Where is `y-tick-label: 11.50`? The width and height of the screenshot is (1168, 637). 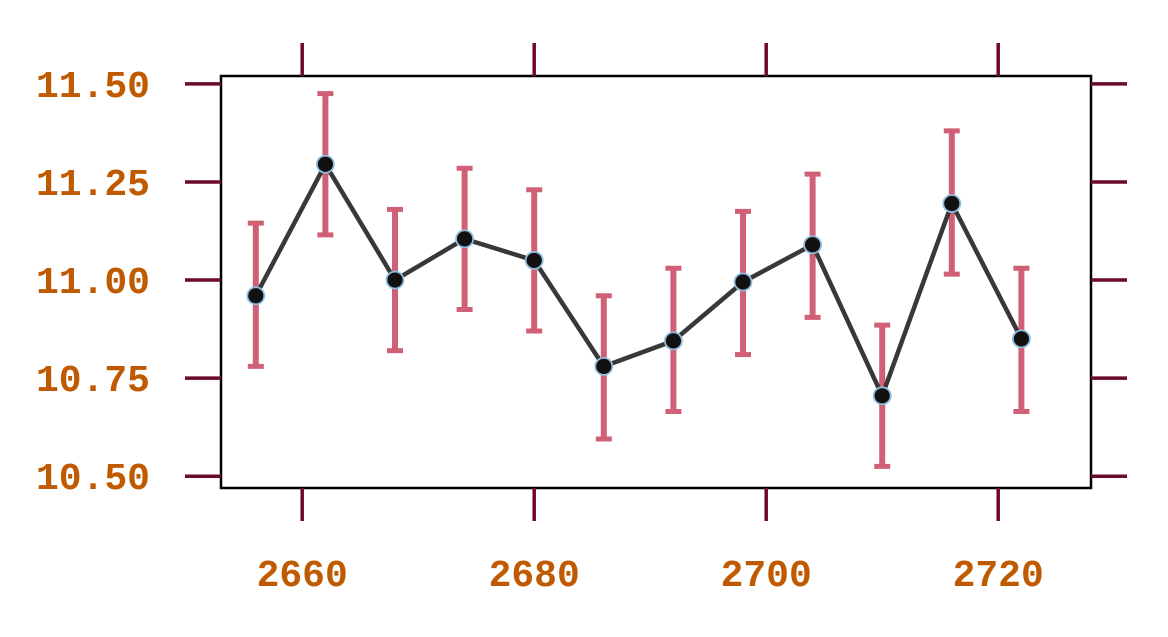 y-tick-label: 11.50 is located at coordinates (93, 87).